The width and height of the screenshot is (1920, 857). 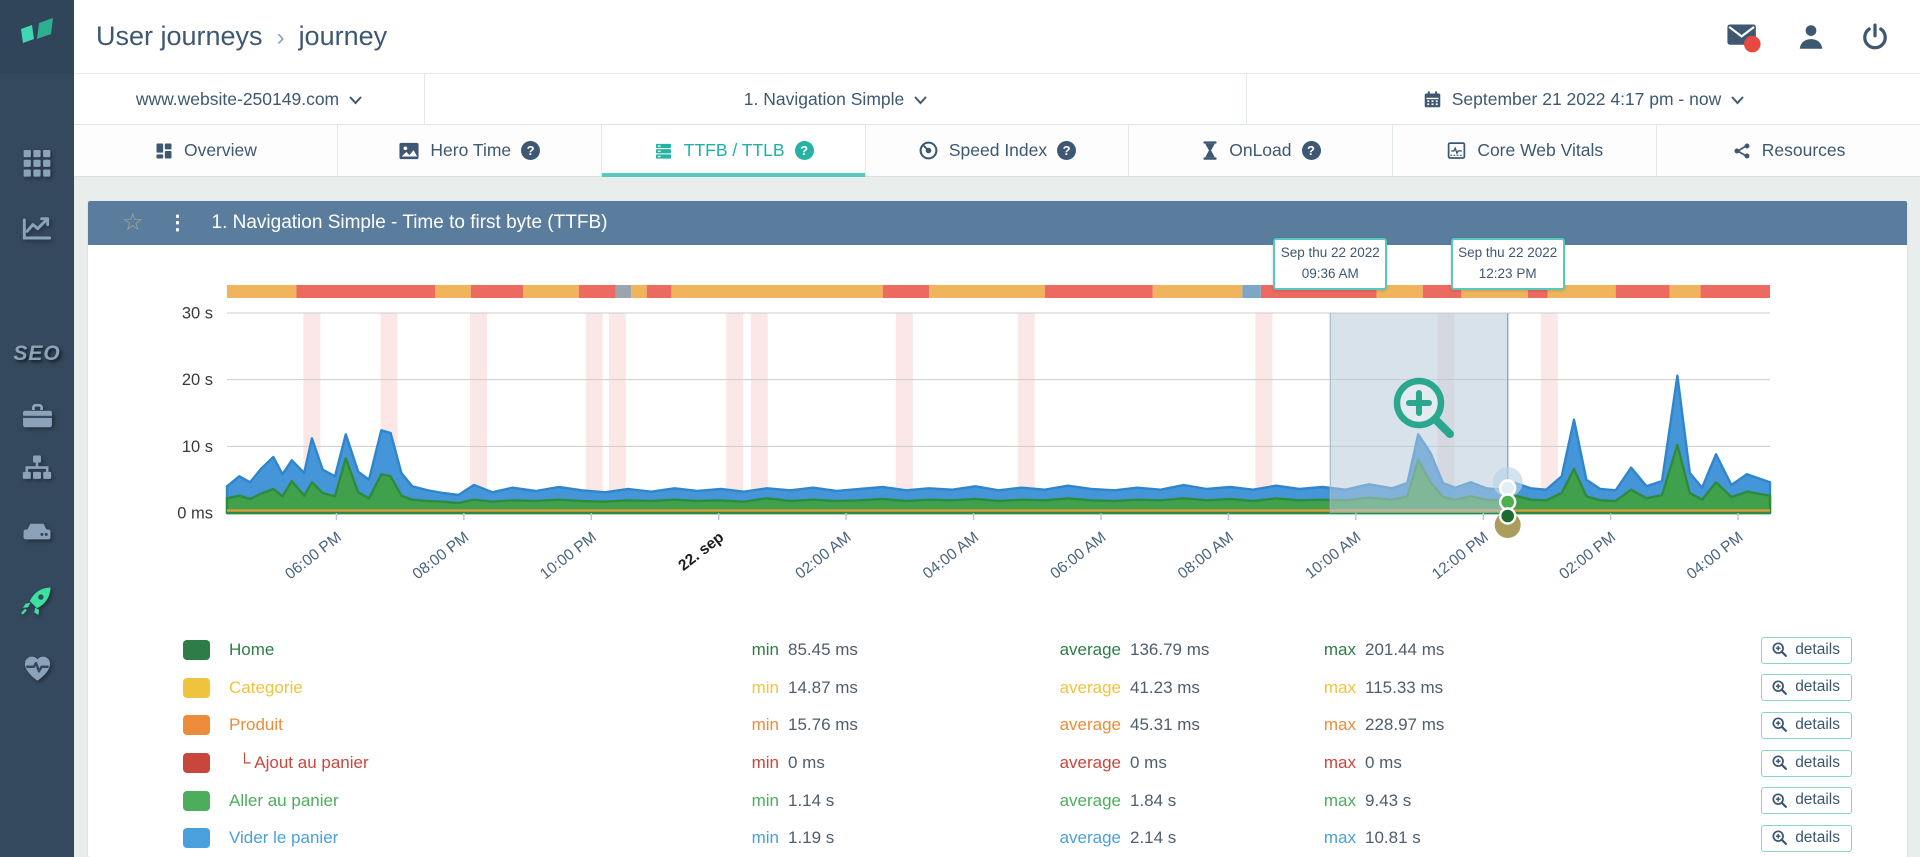 I want to click on server-stack-icon, so click(x=663, y=151).